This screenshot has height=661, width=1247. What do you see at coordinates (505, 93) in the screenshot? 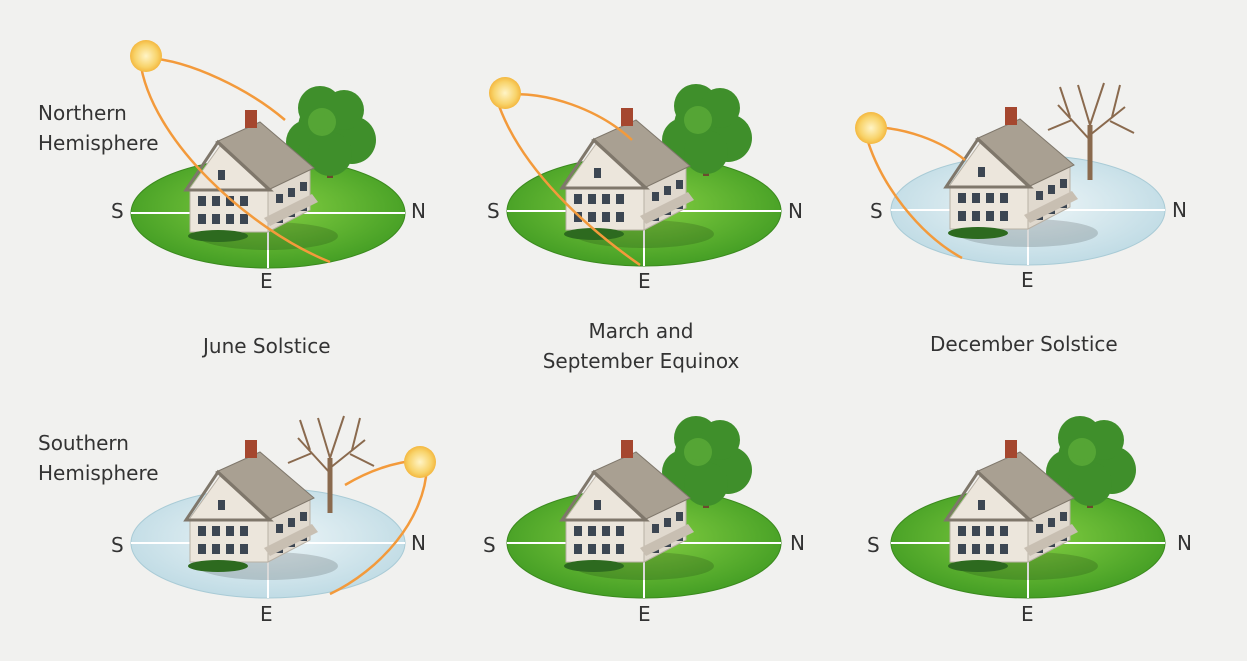
I see `sun-icon` at bounding box center [505, 93].